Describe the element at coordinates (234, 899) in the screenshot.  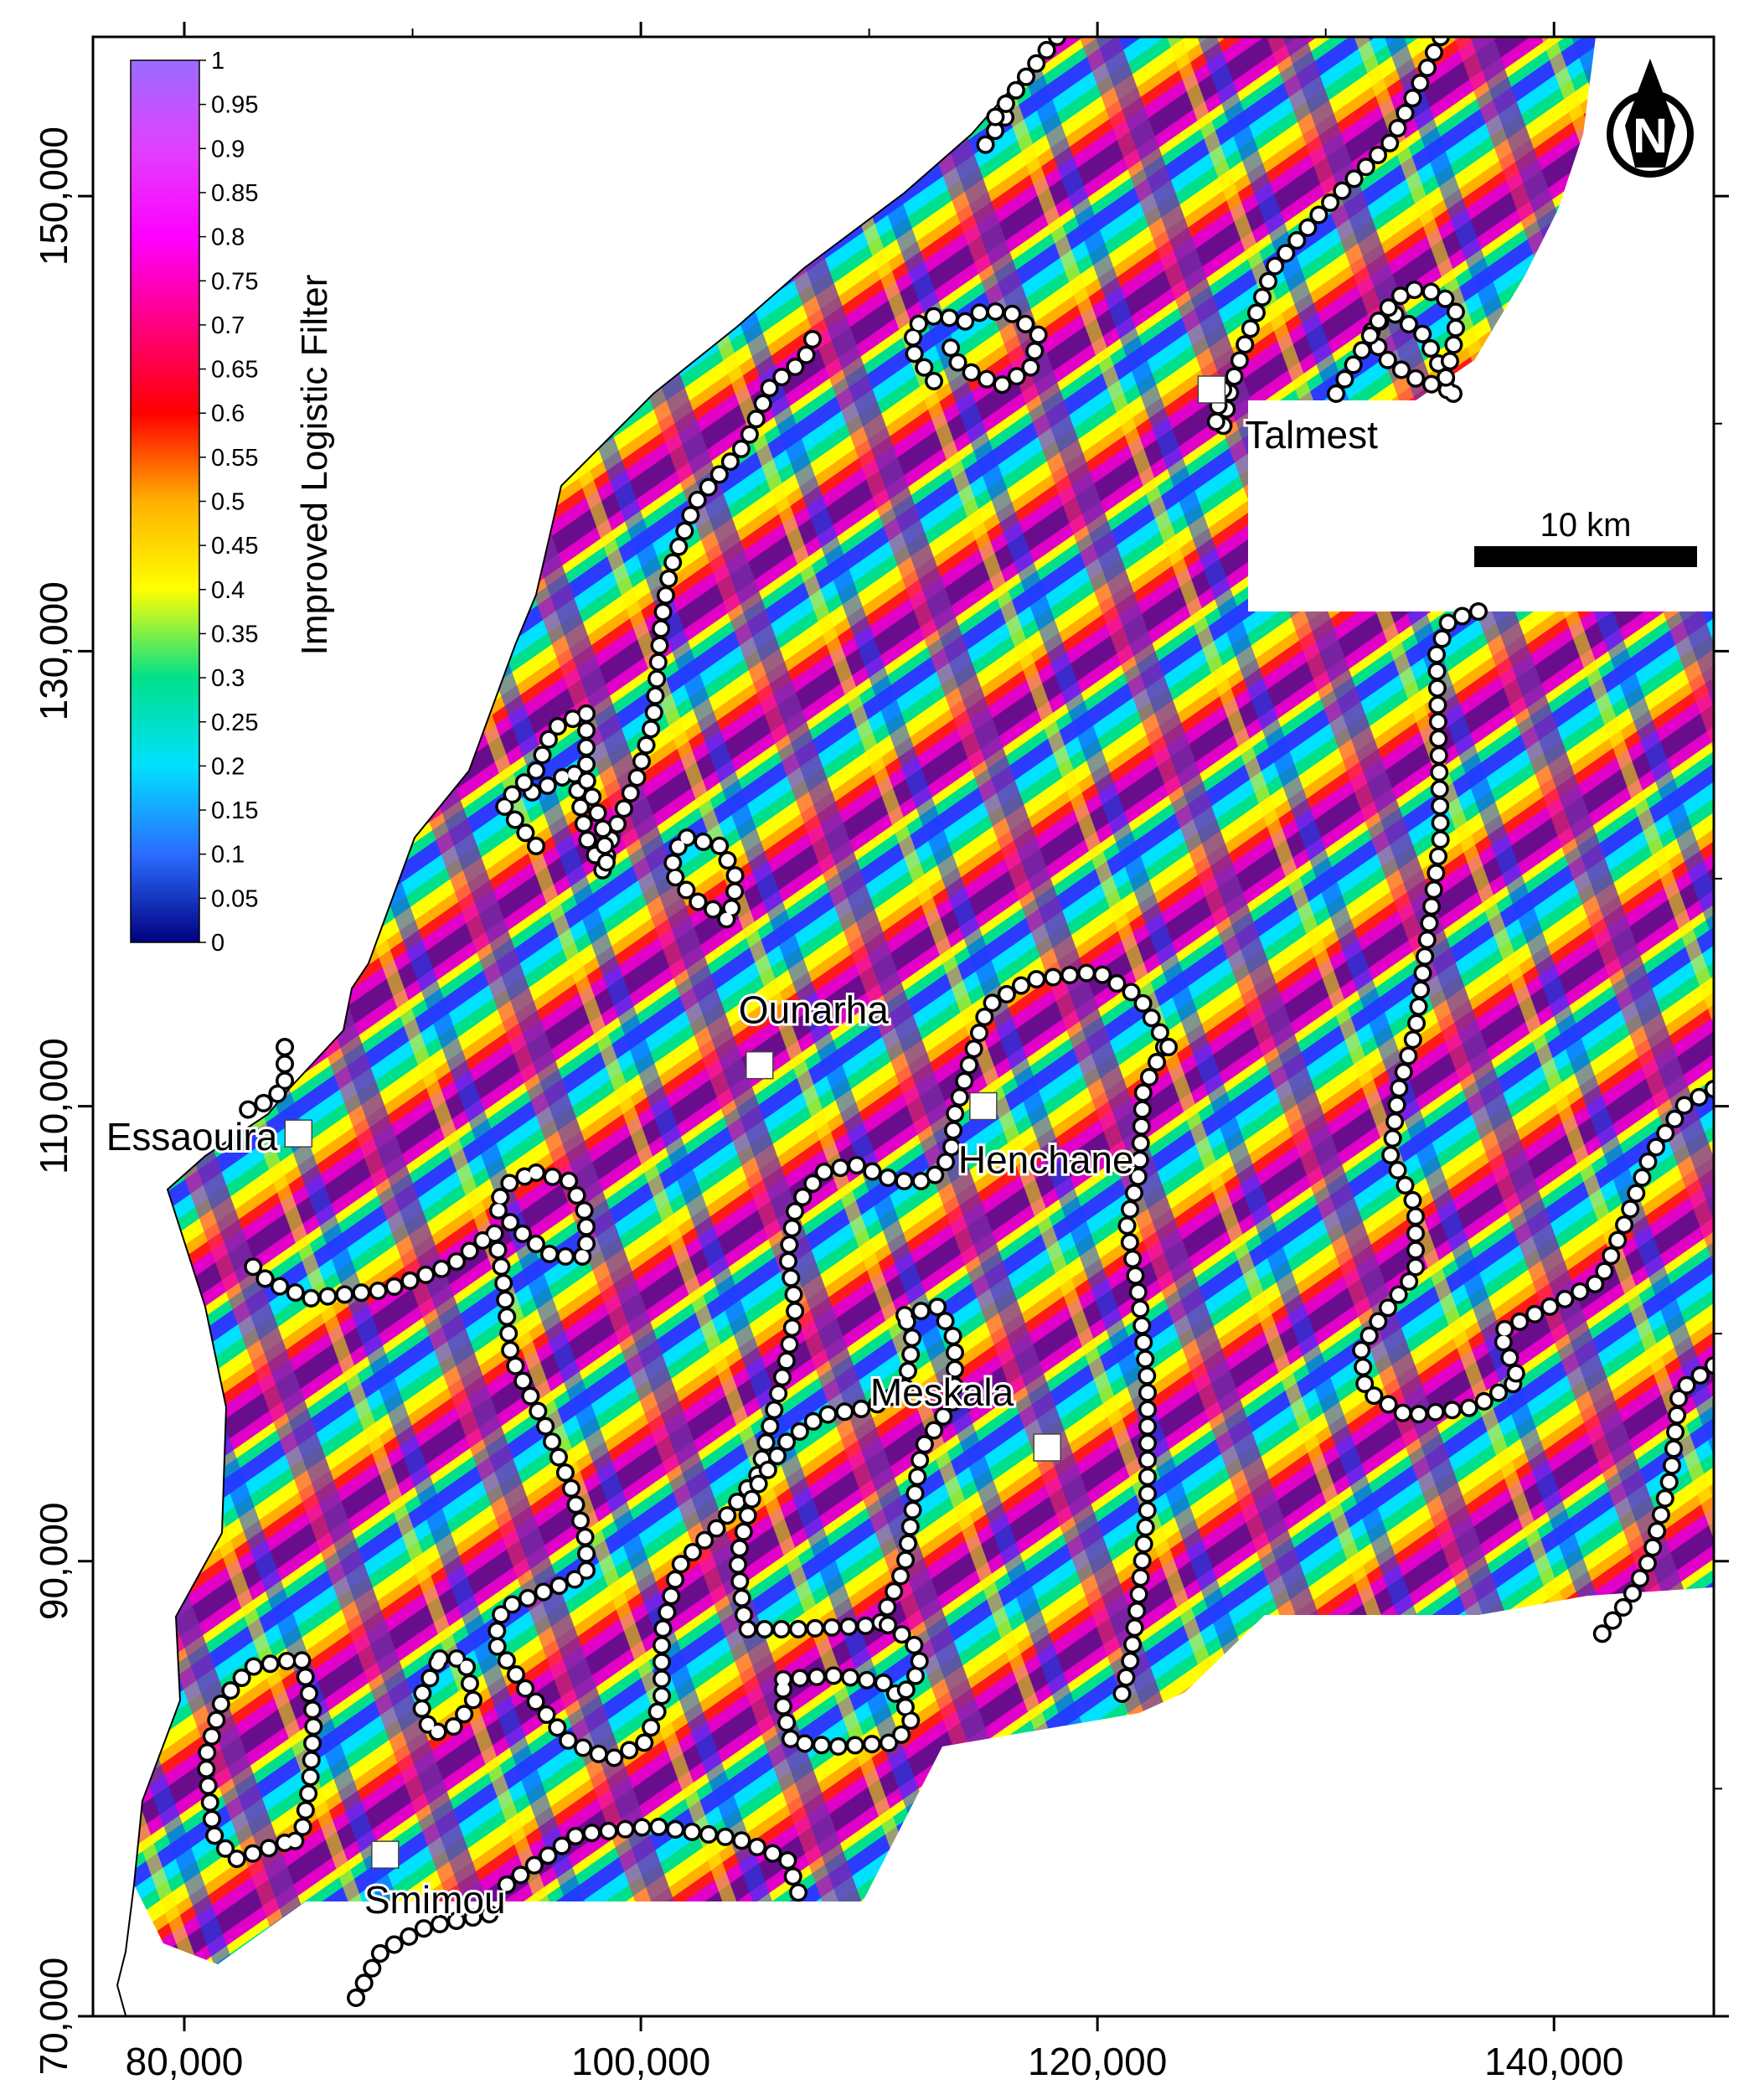
I see `colorbar-tick-label: 0.05` at that location.